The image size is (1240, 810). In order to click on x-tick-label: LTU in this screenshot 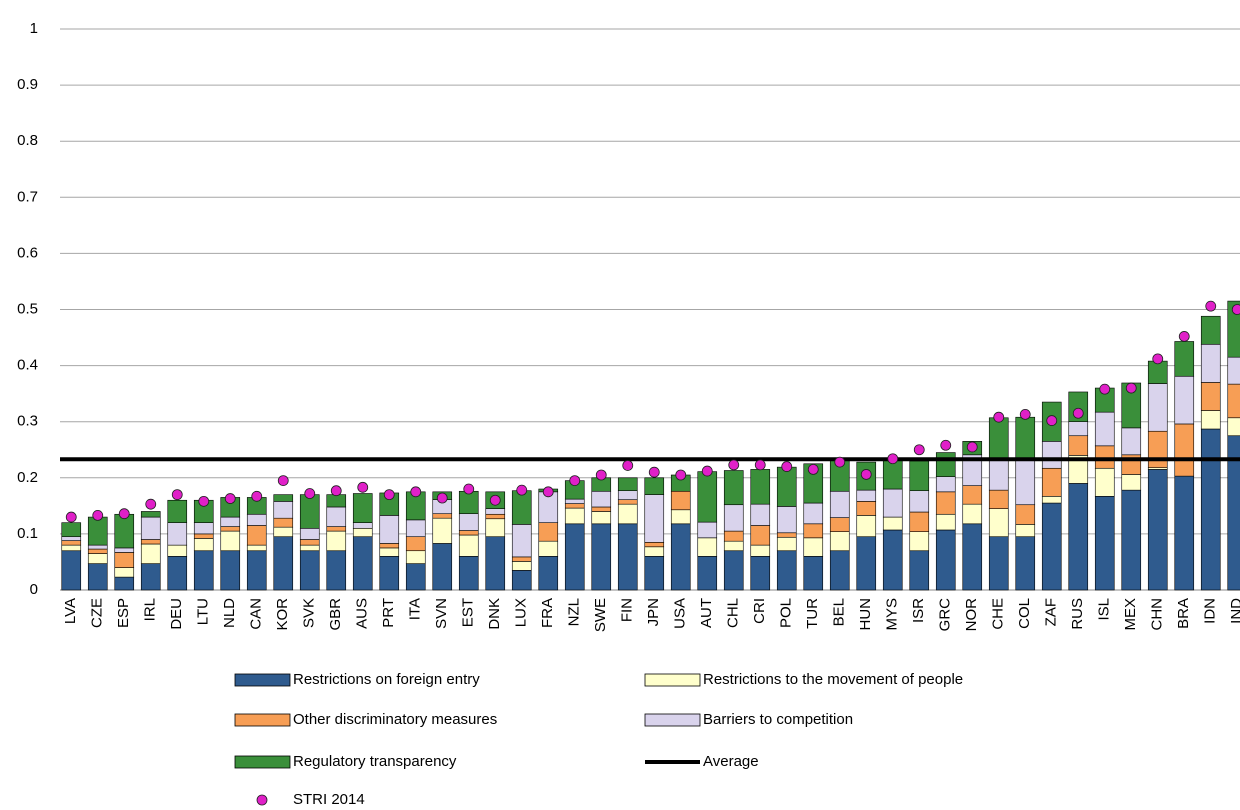, I will do `click(203, 611)`.